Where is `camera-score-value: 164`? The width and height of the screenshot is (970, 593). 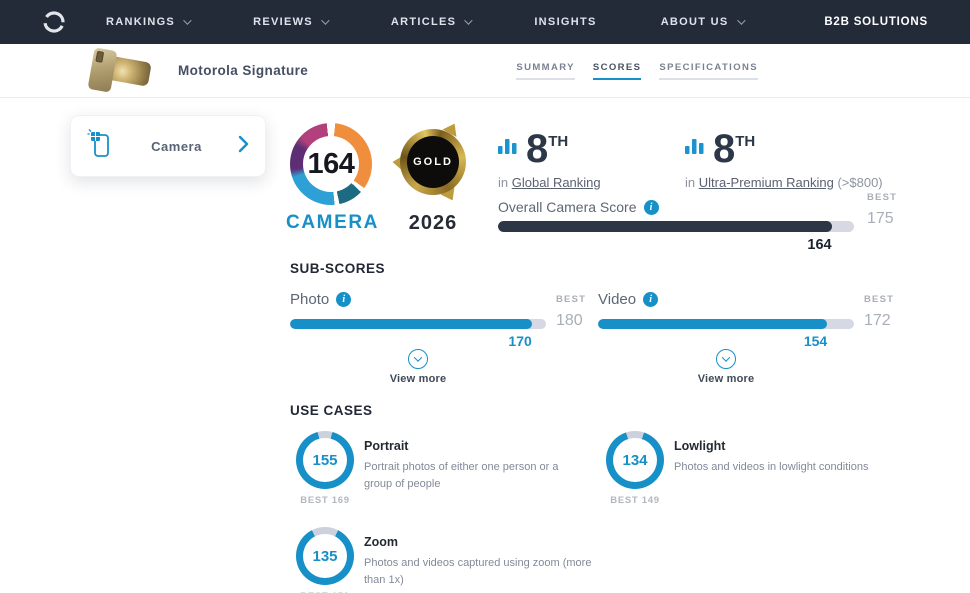
camera-score-value: 164 is located at coordinates (331, 164).